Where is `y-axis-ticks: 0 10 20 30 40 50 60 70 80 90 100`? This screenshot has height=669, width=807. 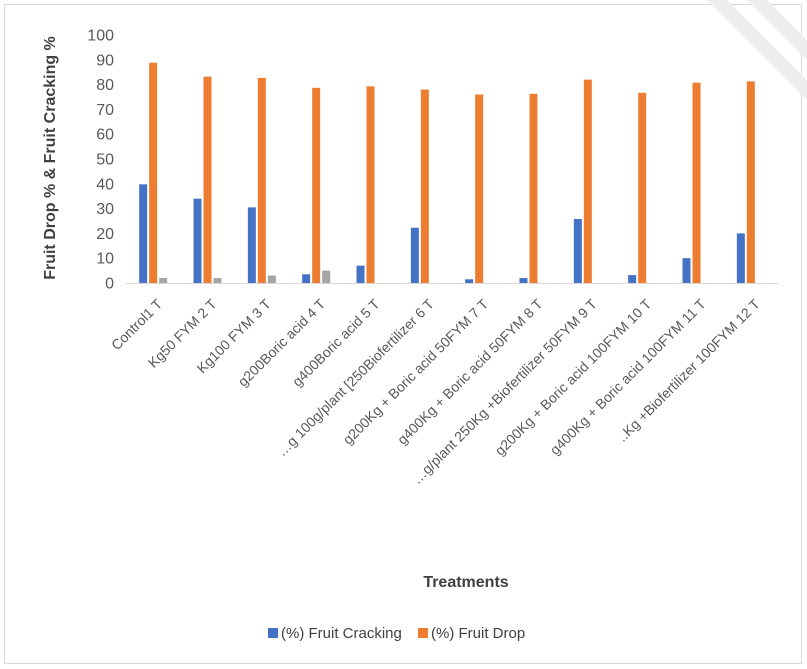 y-axis-ticks: 0 10 20 30 40 50 60 70 80 90 100 is located at coordinates (100, 160).